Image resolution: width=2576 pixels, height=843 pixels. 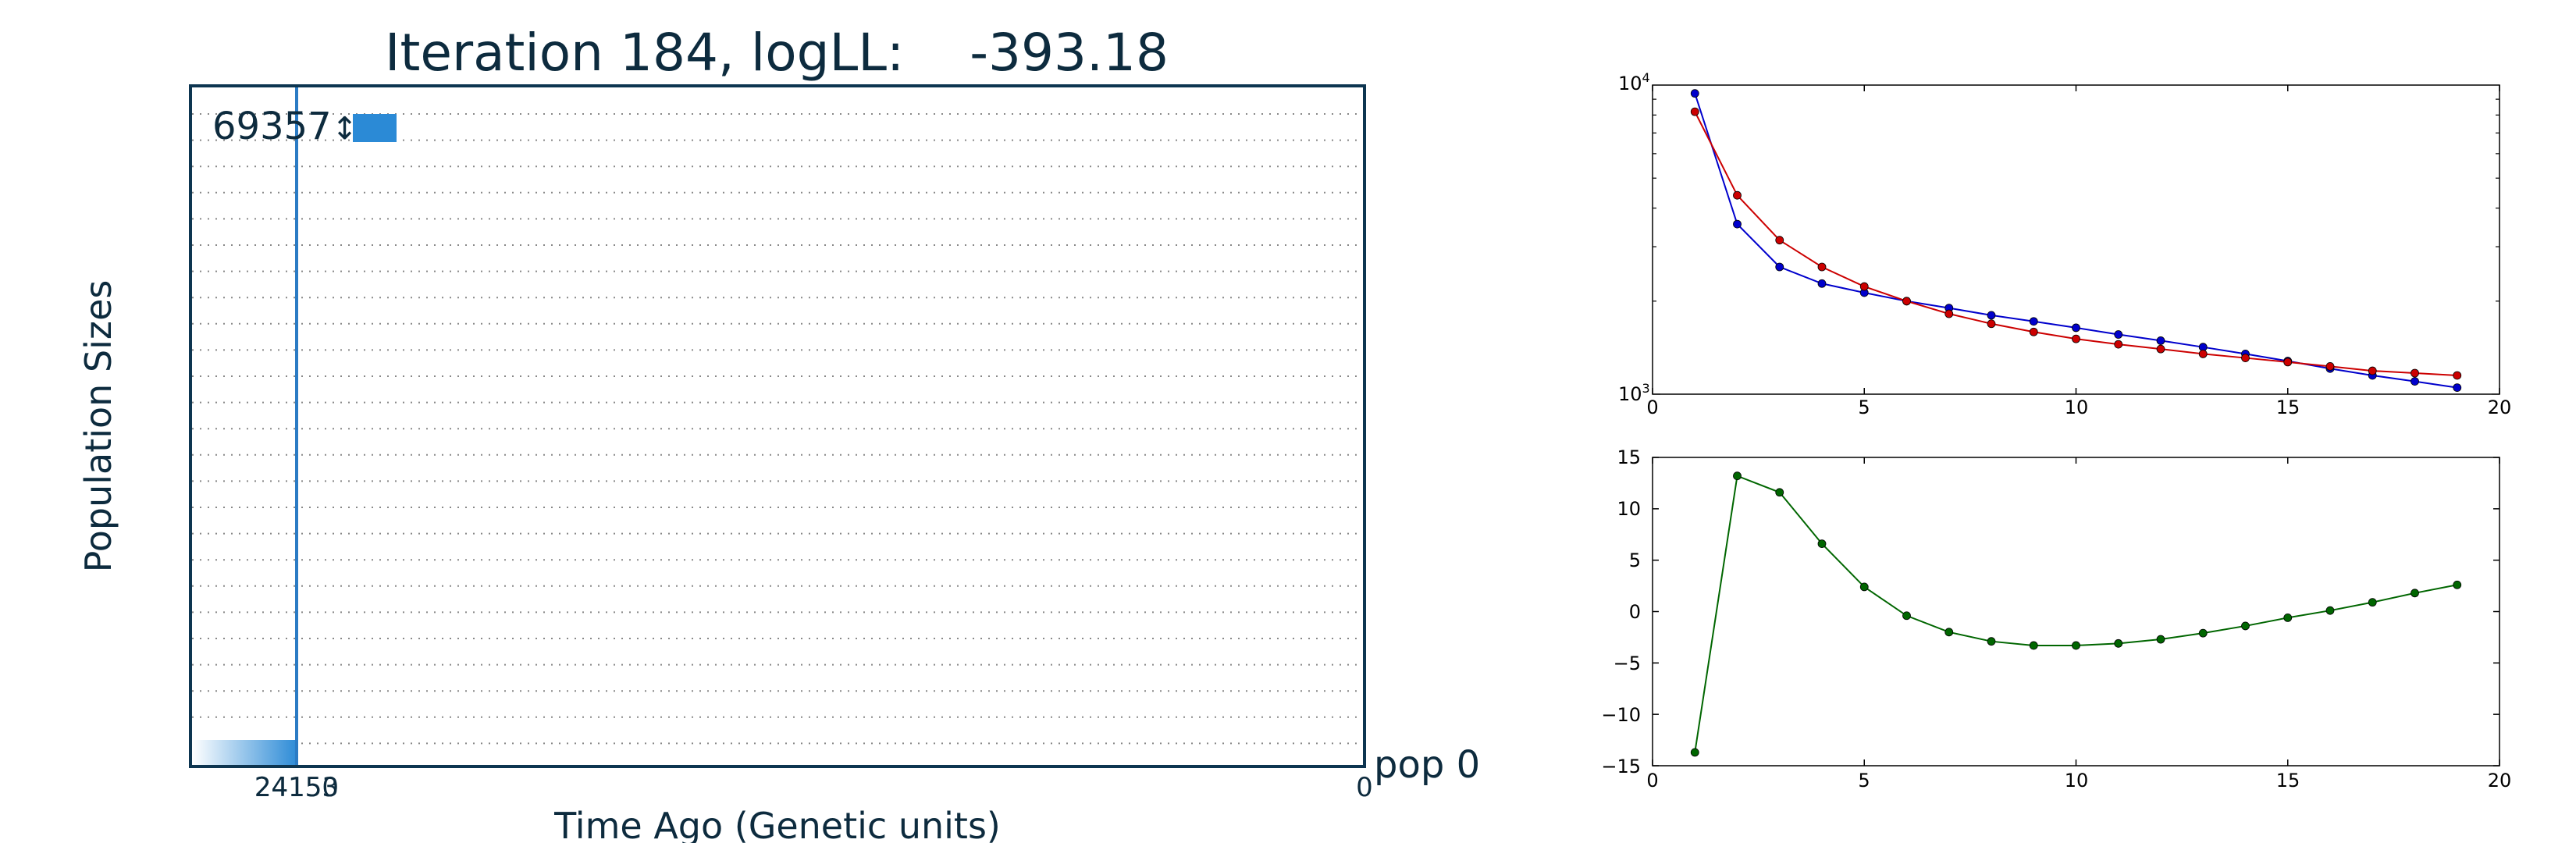 I want to click on log-x-tick-label: 10, so click(x=2077, y=408).